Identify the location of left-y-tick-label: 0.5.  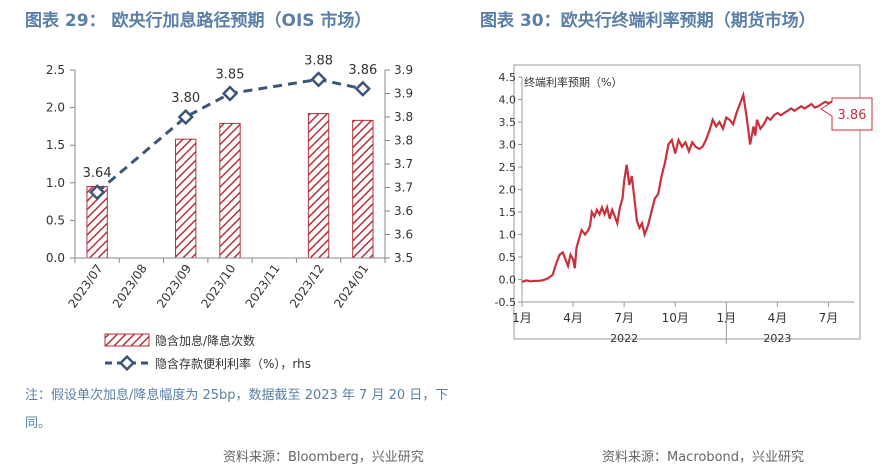
(55, 220).